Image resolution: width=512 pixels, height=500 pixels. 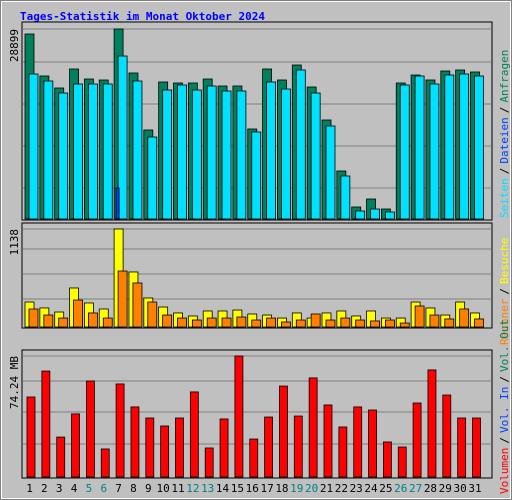 I want to click on legend-entry: Dateien, so click(x=504, y=140).